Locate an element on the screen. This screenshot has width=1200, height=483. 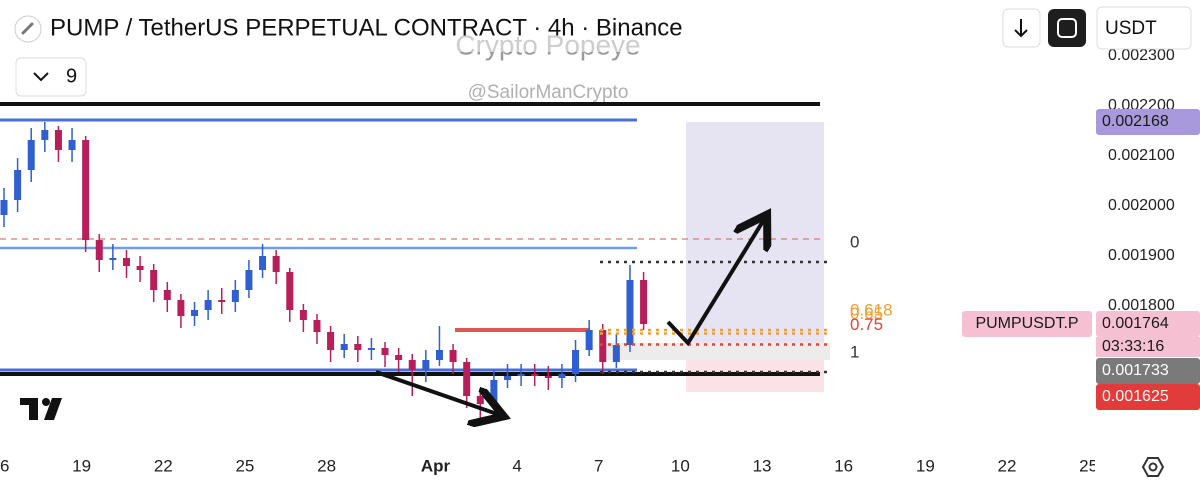
x-axis: 16 19 22 25 28 Apr 4 7 10 13 16 19 22 25 is located at coordinates (549, 465).